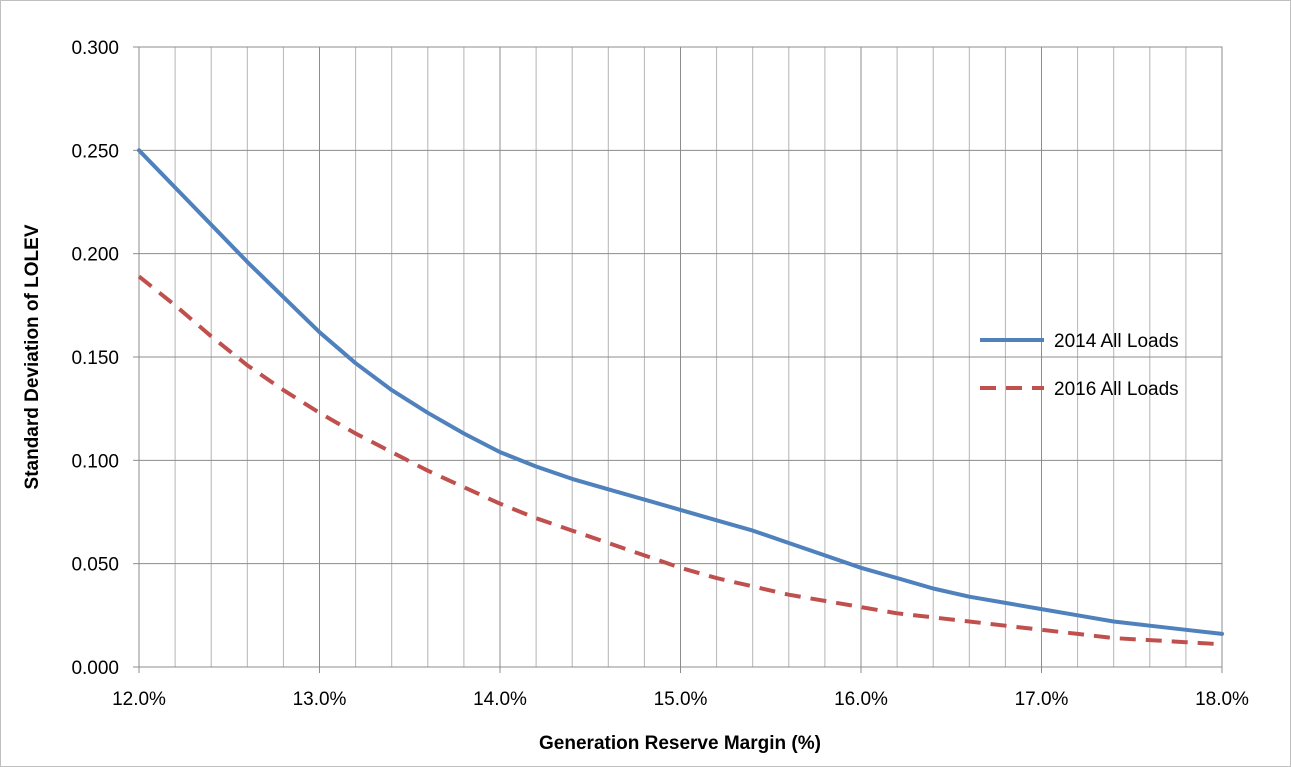  What do you see at coordinates (95, 358) in the screenshot?
I see `y-tick-label: 0.150` at bounding box center [95, 358].